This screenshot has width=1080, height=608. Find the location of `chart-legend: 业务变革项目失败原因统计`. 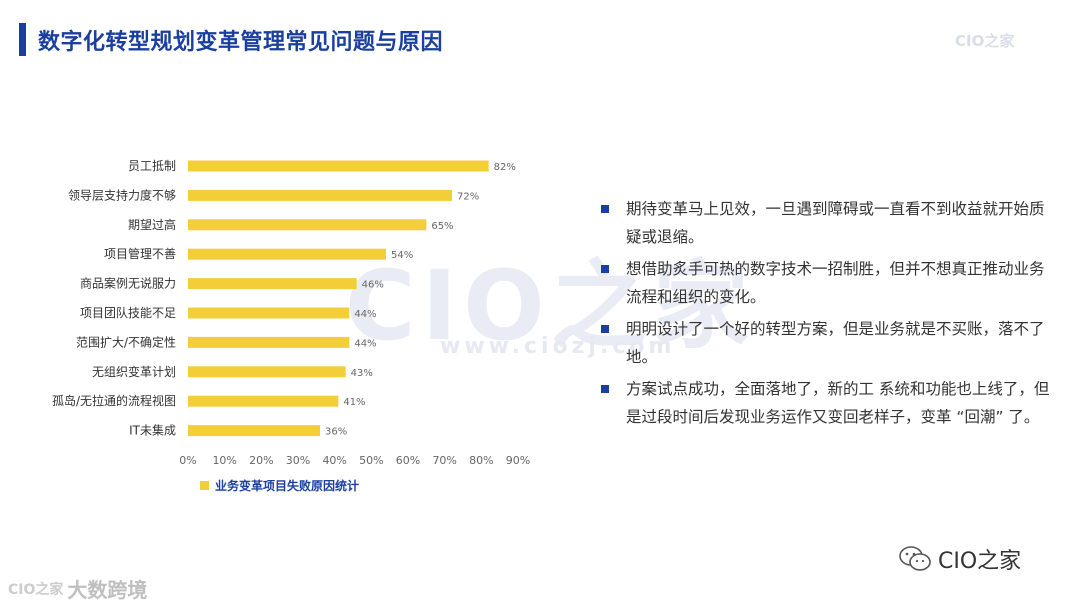

chart-legend: 业务变革项目失败原因统计 is located at coordinates (279, 485).